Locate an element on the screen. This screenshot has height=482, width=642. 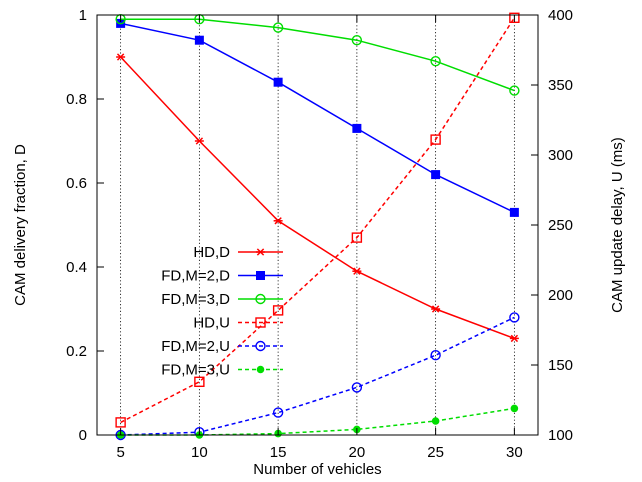
y-left-tick-label: 0.8 is located at coordinates (76, 99).